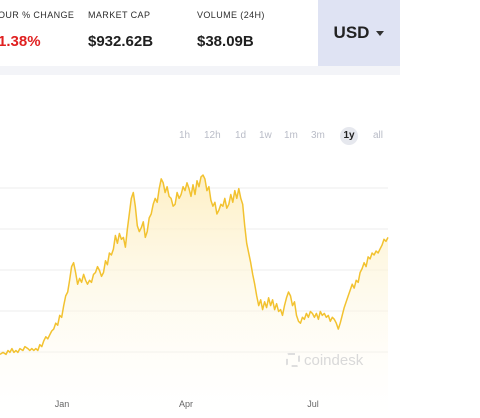 The width and height of the screenshot is (480, 418). What do you see at coordinates (351, 32) in the screenshot?
I see `currency-selected: USD` at bounding box center [351, 32].